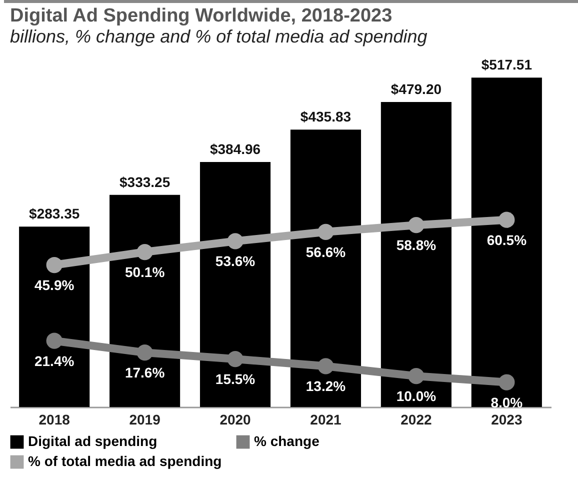 The image size is (578, 500). I want to click on chart-title: Digital Ad Spending Worldwide, 2018-2023, so click(201, 16).